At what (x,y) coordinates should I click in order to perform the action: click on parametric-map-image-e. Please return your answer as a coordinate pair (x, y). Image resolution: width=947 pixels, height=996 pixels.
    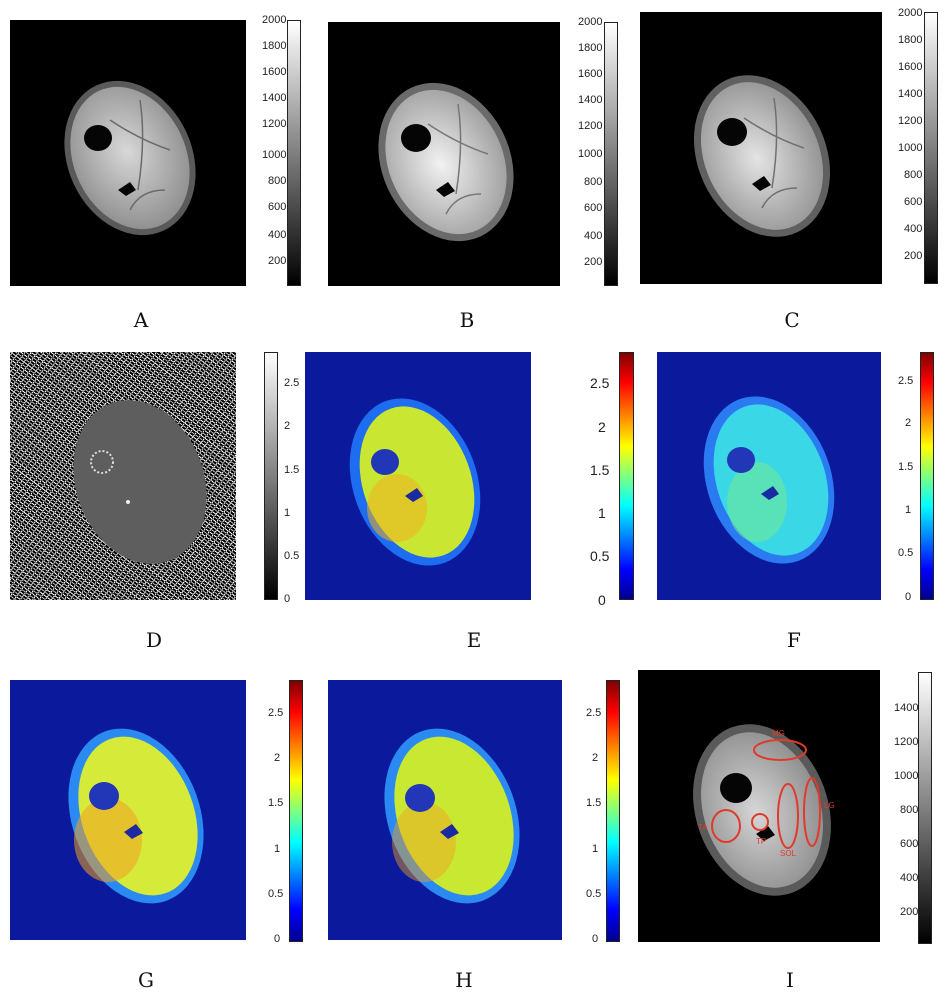
    Looking at the image, I should click on (418, 476).